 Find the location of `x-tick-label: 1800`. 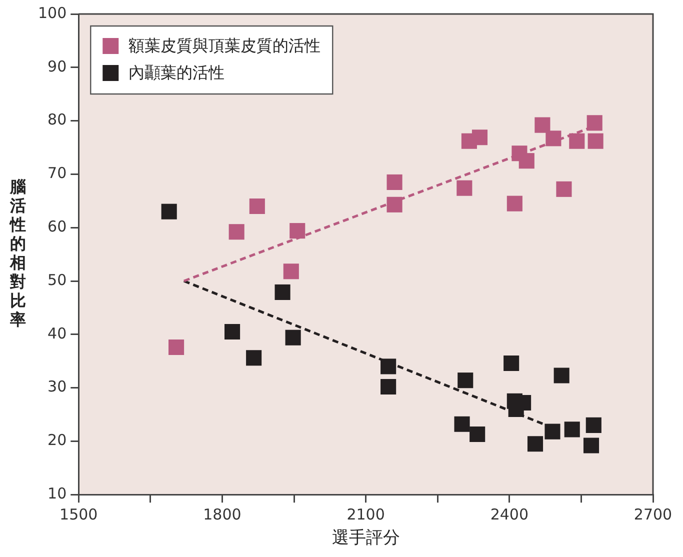

x-tick-label: 1800 is located at coordinates (222, 514).